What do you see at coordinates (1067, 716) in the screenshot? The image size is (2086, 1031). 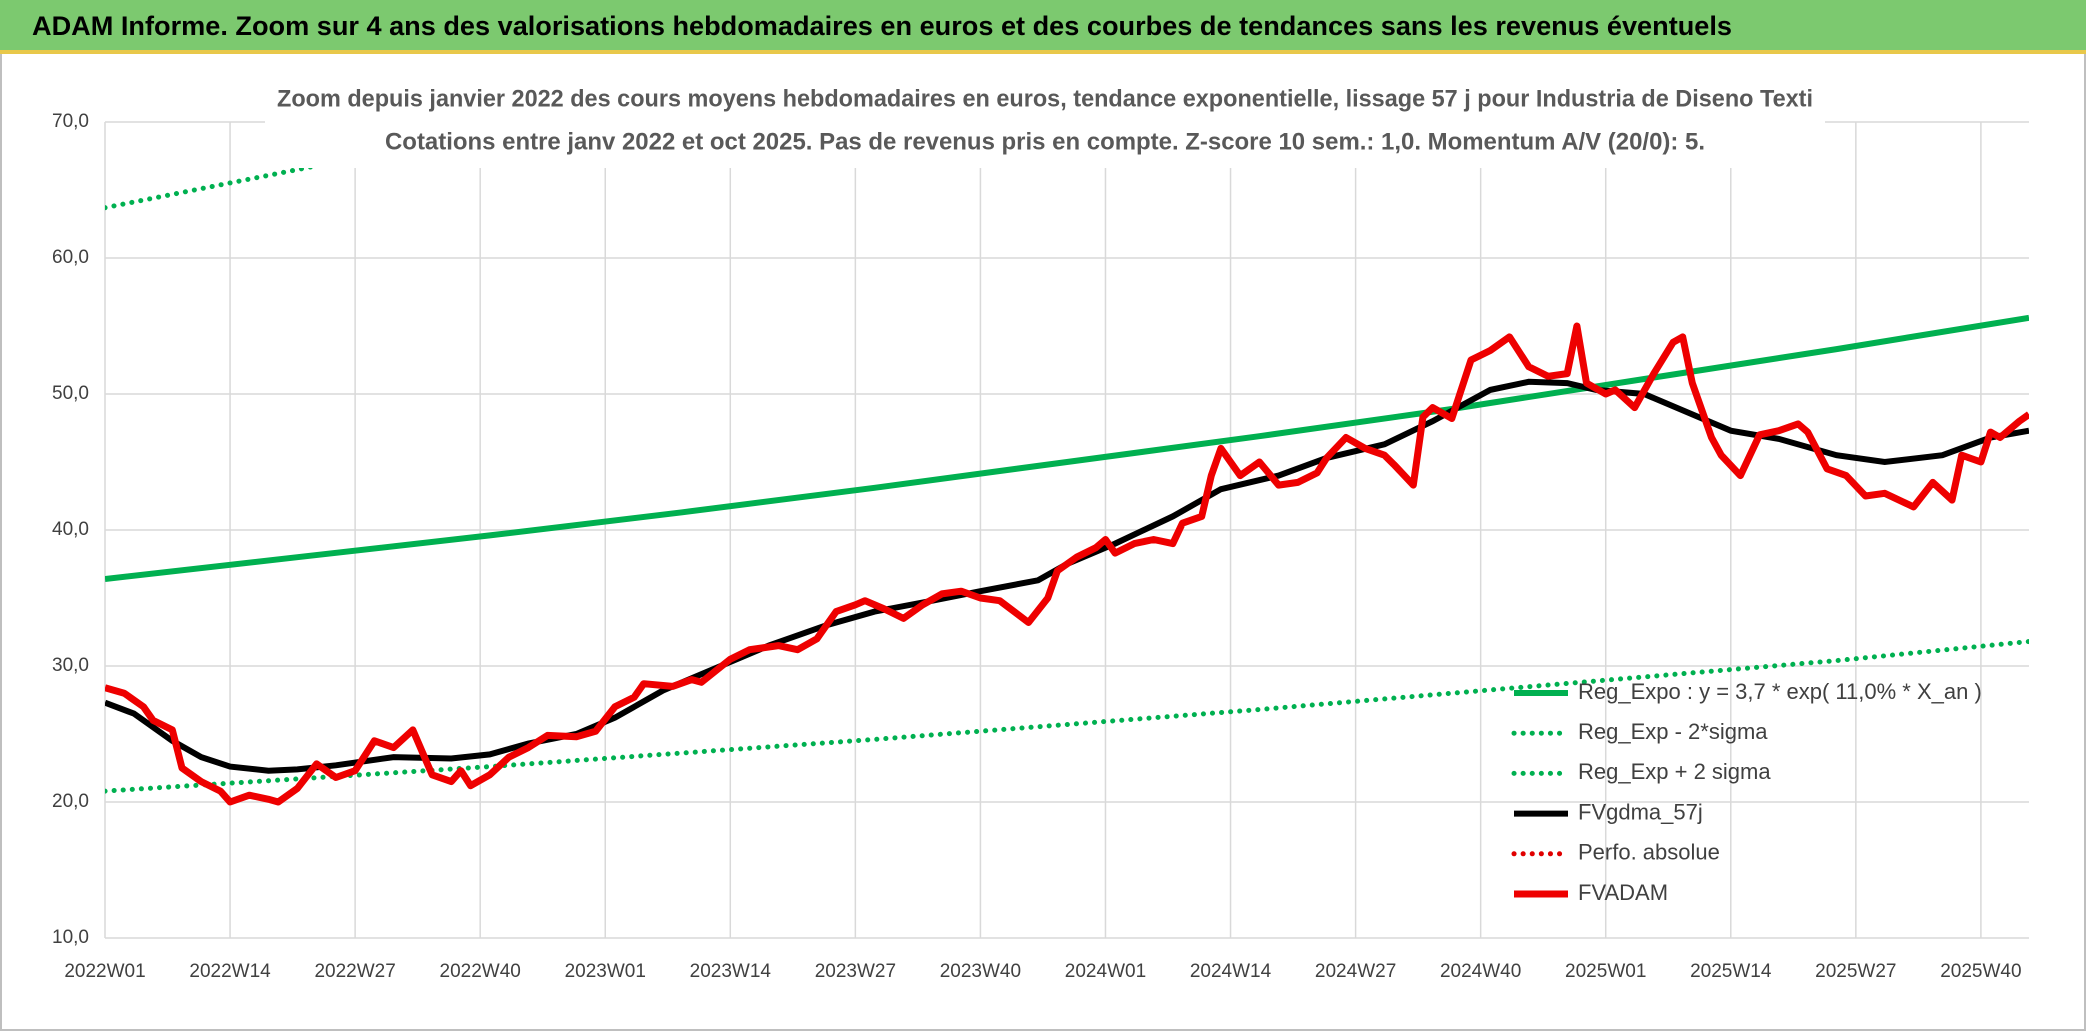 I see `series-line` at bounding box center [1067, 716].